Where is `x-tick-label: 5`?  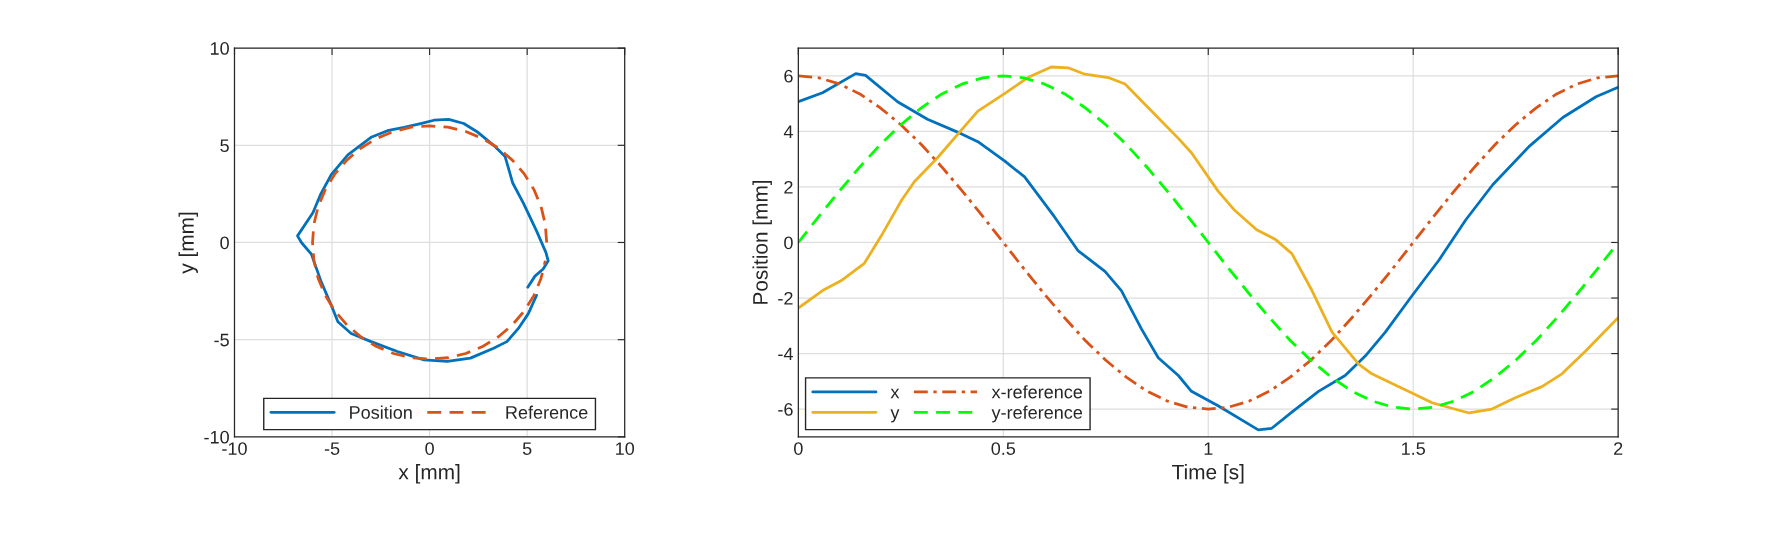 x-tick-label: 5 is located at coordinates (527, 448).